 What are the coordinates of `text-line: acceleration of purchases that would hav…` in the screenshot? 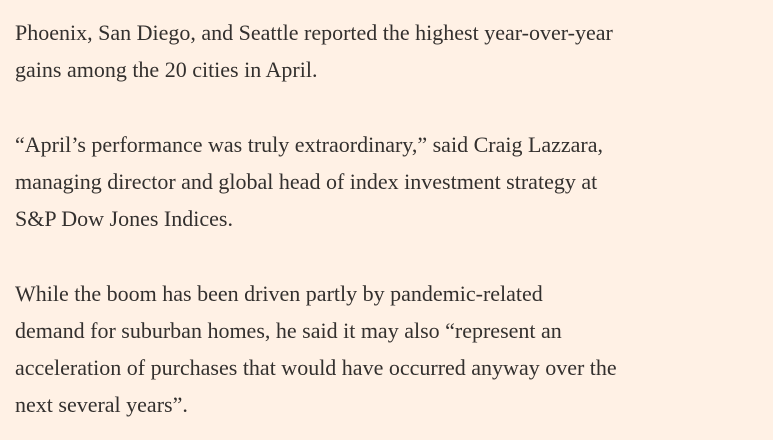 It's located at (316, 367).